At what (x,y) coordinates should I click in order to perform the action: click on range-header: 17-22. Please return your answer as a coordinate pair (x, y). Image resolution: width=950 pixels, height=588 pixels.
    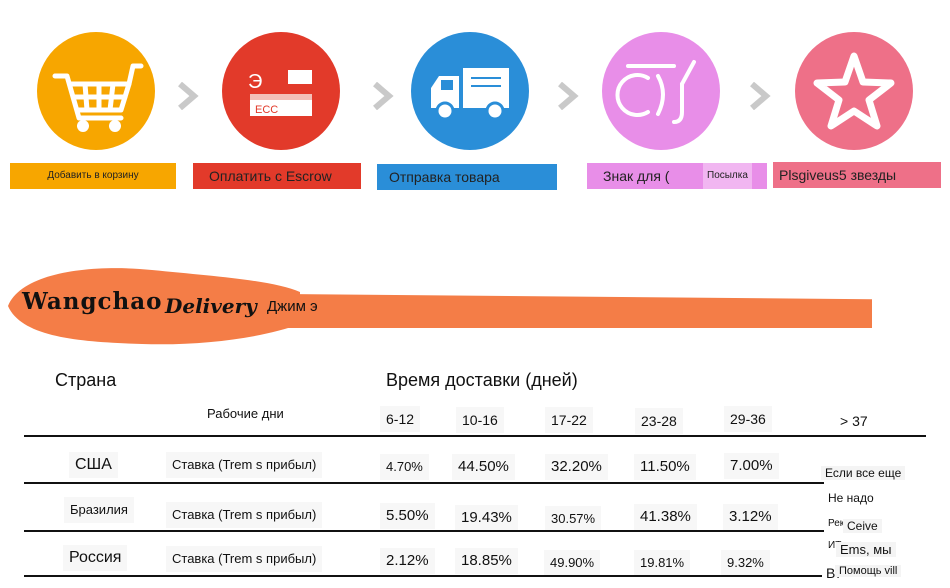
    Looking at the image, I should click on (569, 420).